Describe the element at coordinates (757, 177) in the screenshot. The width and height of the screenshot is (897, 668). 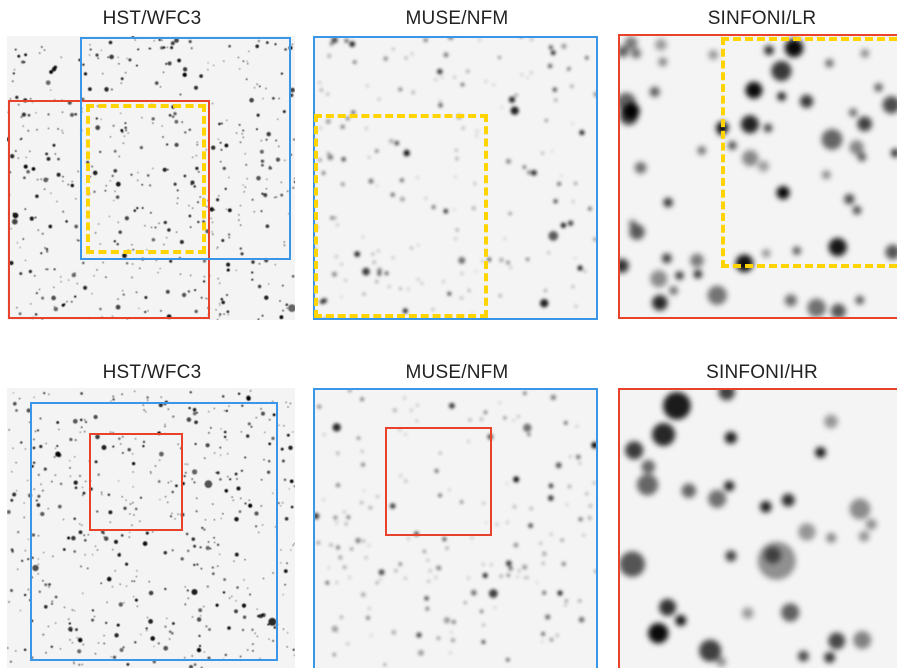
I see `star-field-sinfoni-lr` at that location.